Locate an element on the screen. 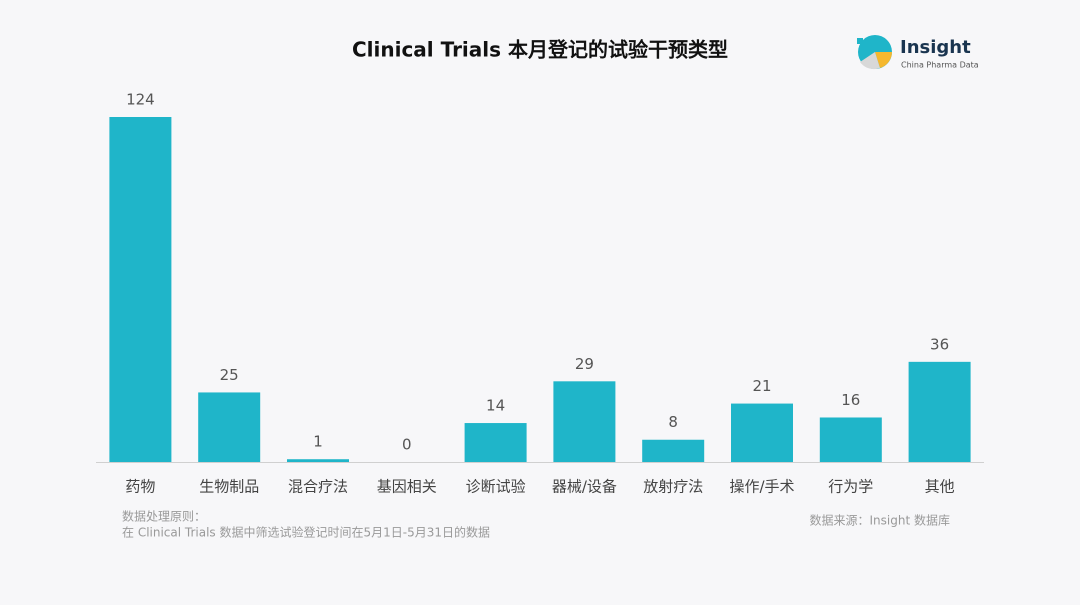 This screenshot has width=1080, height=605. x-tick-label: 药物 is located at coordinates (140, 487).